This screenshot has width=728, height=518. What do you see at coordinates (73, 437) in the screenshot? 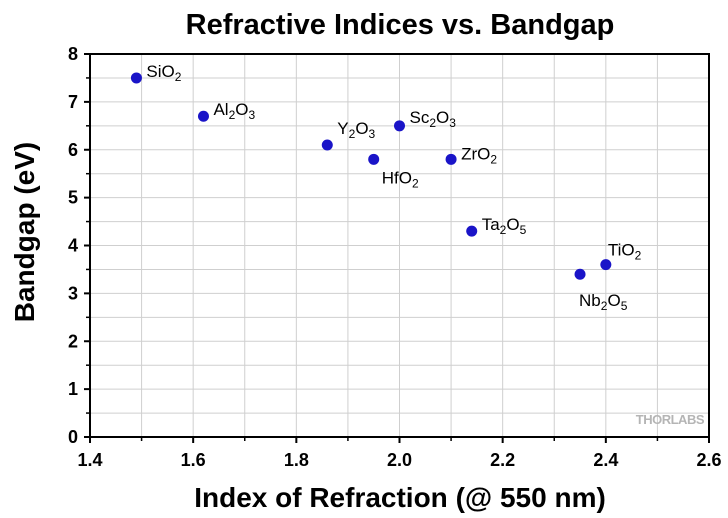
I see `y-tick-label: 0` at bounding box center [73, 437].